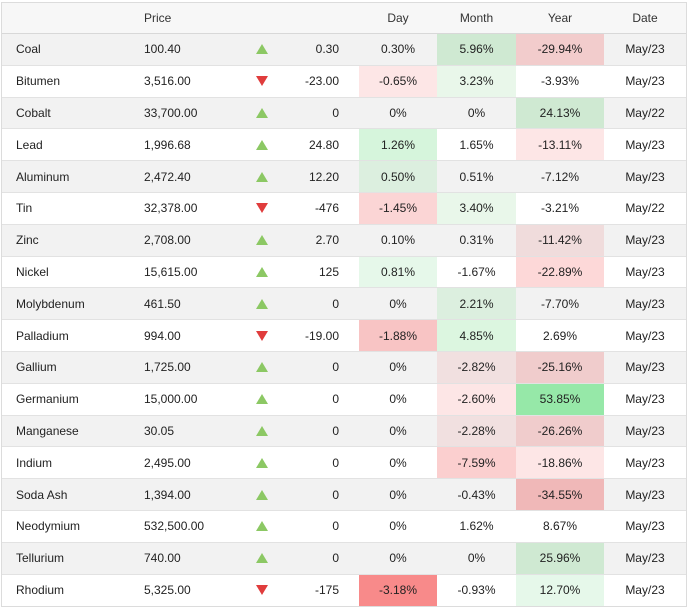 The width and height of the screenshot is (688, 609). Describe the element at coordinates (167, 81) in the screenshot. I see `price-value: 3,516.00` at that location.